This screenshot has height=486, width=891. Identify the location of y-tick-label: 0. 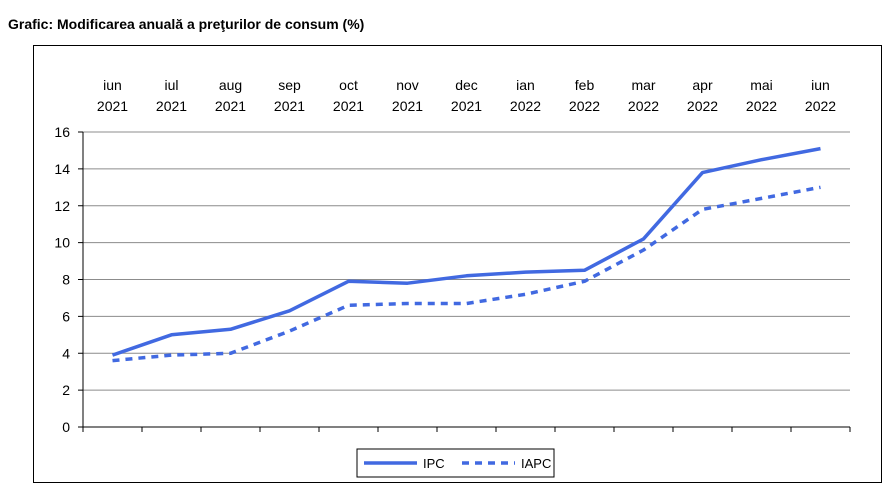
(66, 427).